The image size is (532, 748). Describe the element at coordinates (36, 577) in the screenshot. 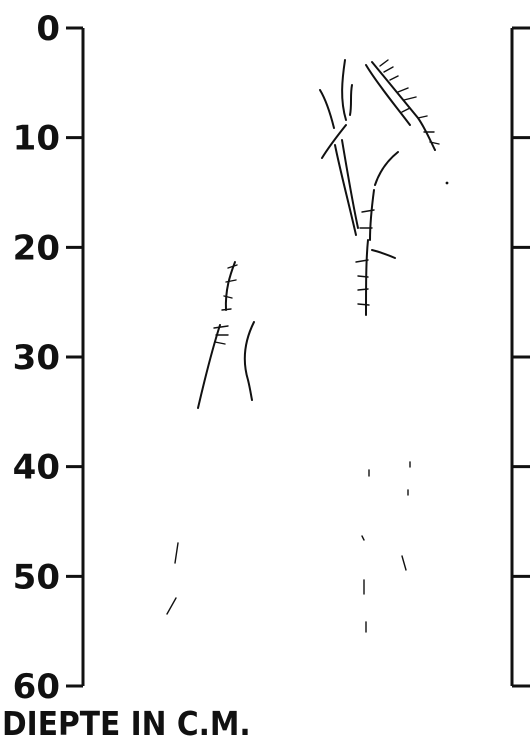

I see `depth-tick-label: 50` at that location.